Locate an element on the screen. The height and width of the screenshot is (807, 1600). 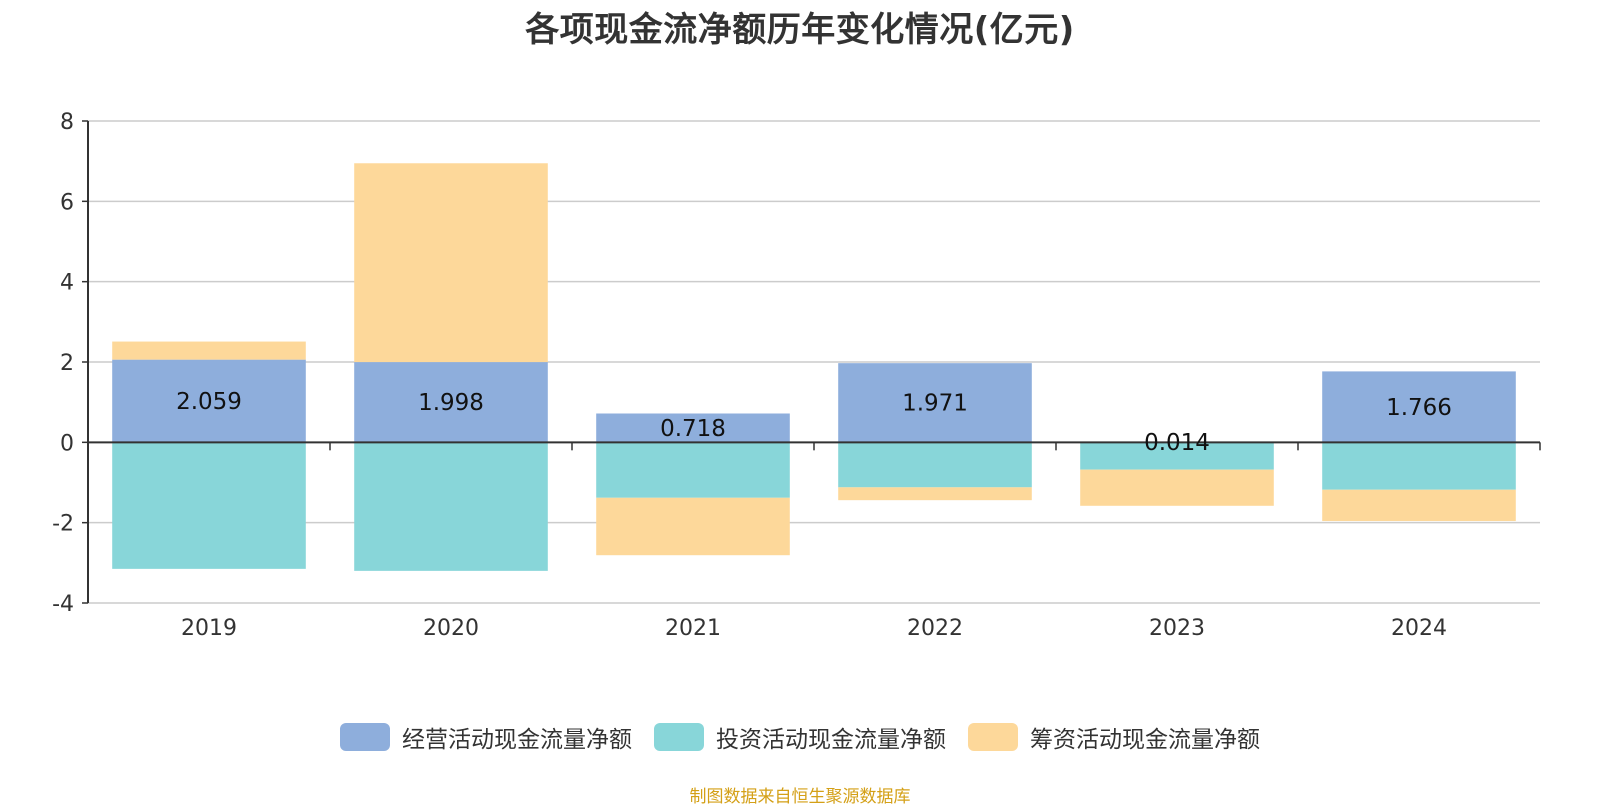
legend-swatch-financing is located at coordinates (993, 737).